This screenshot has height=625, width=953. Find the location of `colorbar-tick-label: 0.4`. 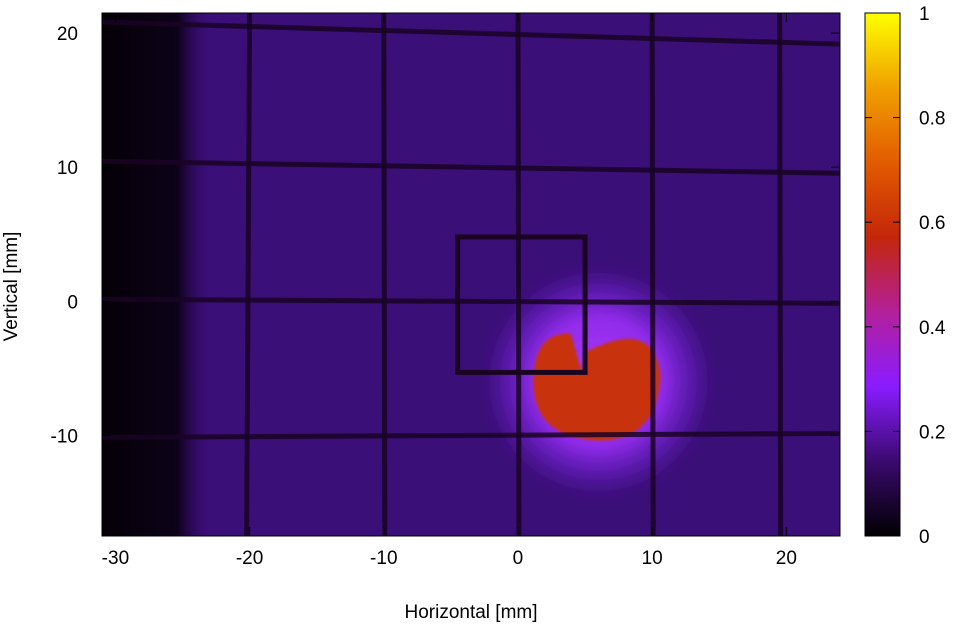

colorbar-tick-label: 0.4 is located at coordinates (932, 328).